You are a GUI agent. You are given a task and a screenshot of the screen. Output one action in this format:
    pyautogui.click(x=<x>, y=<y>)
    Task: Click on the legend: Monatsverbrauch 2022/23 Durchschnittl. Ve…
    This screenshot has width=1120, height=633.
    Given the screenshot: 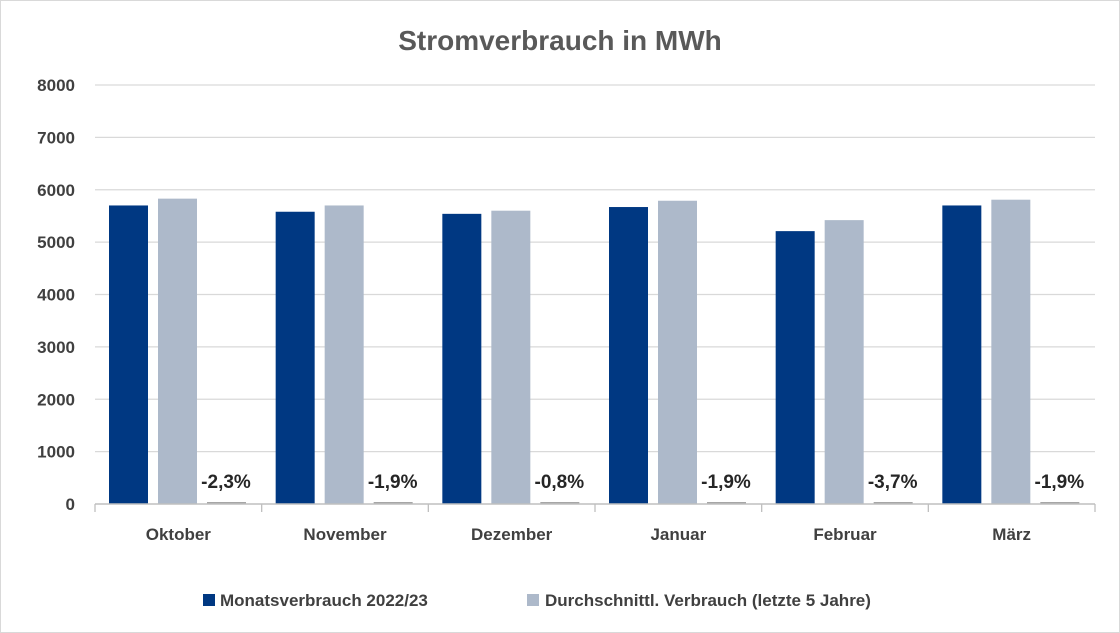 What is the action you would take?
    pyautogui.click(x=537, y=600)
    